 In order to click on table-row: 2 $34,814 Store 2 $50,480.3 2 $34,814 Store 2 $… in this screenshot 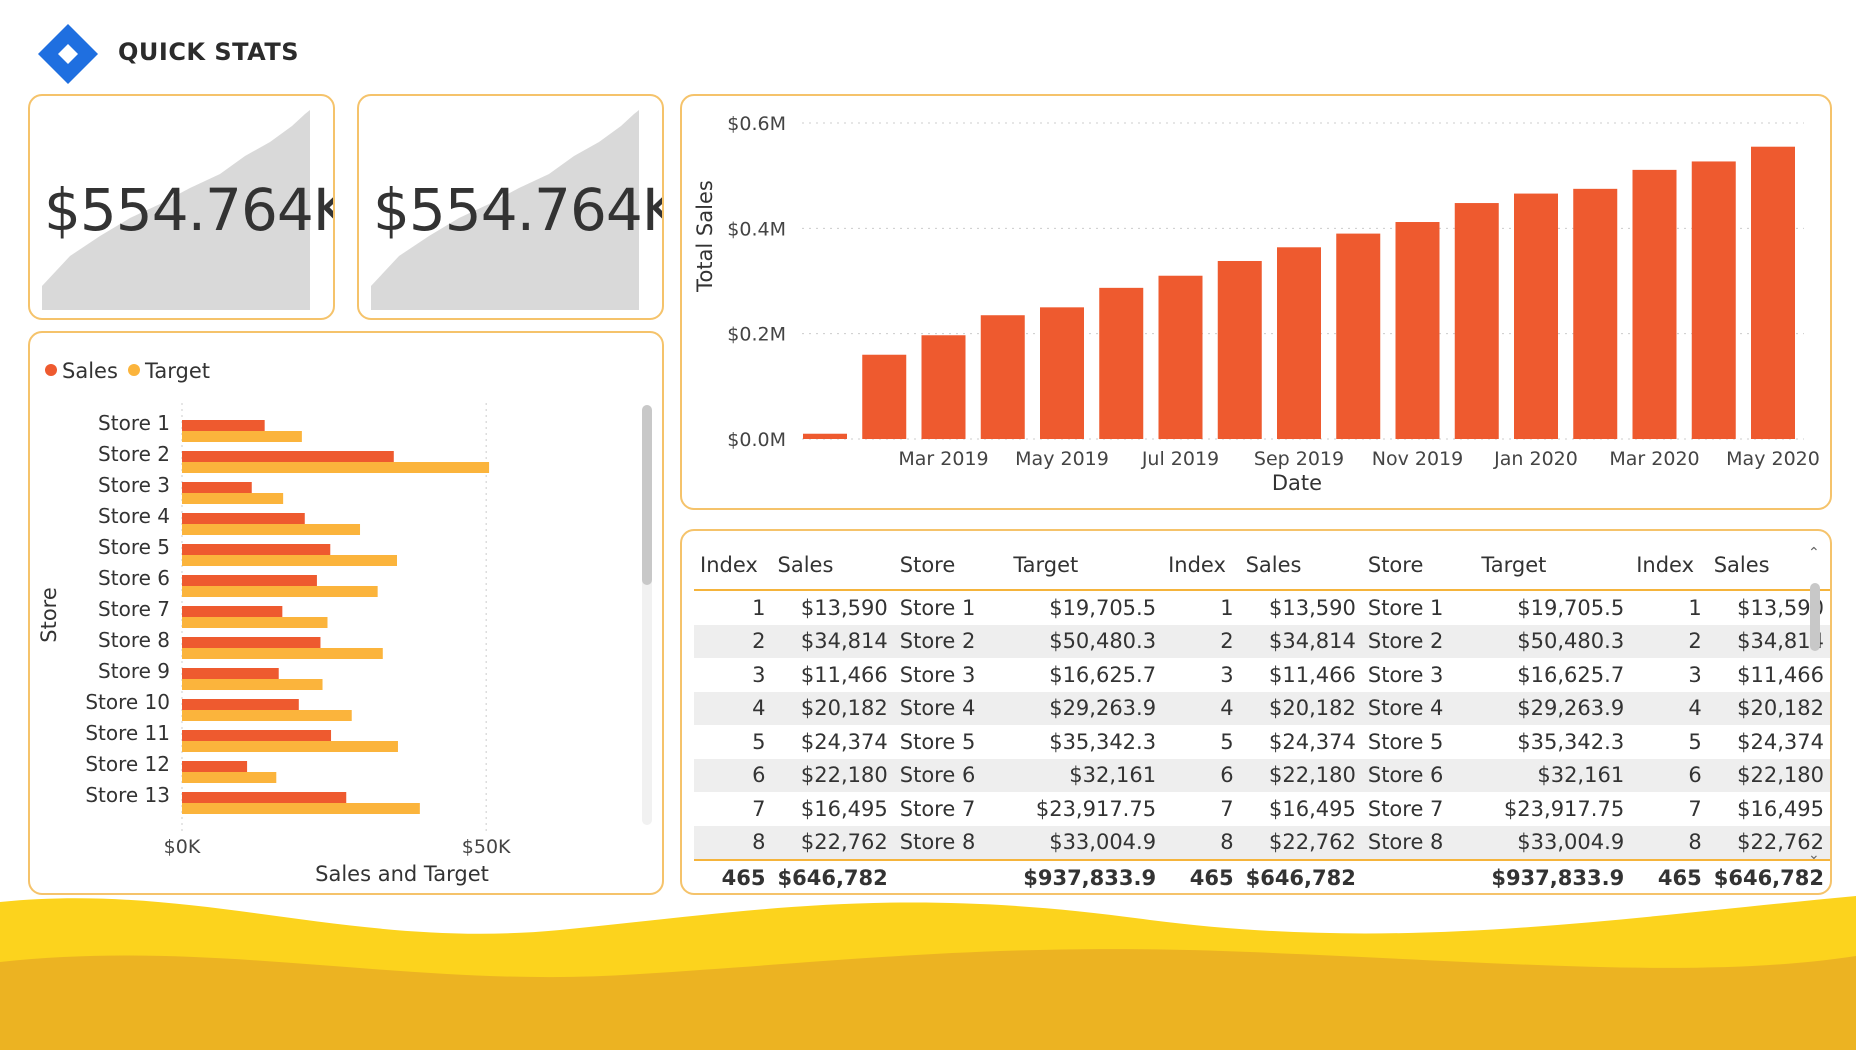, I will do `click(1262, 641)`.